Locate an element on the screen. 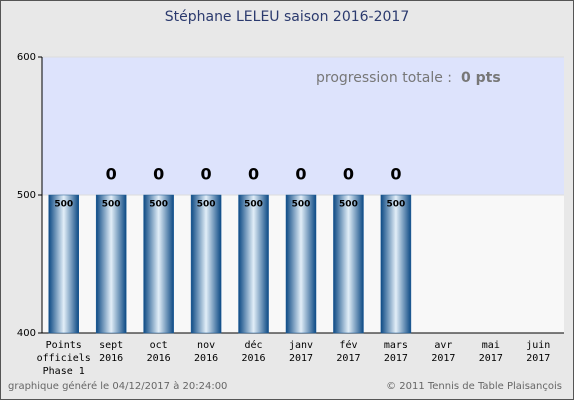 The height and width of the screenshot is (400, 574). x-tick-label: fév is located at coordinates (348, 345).